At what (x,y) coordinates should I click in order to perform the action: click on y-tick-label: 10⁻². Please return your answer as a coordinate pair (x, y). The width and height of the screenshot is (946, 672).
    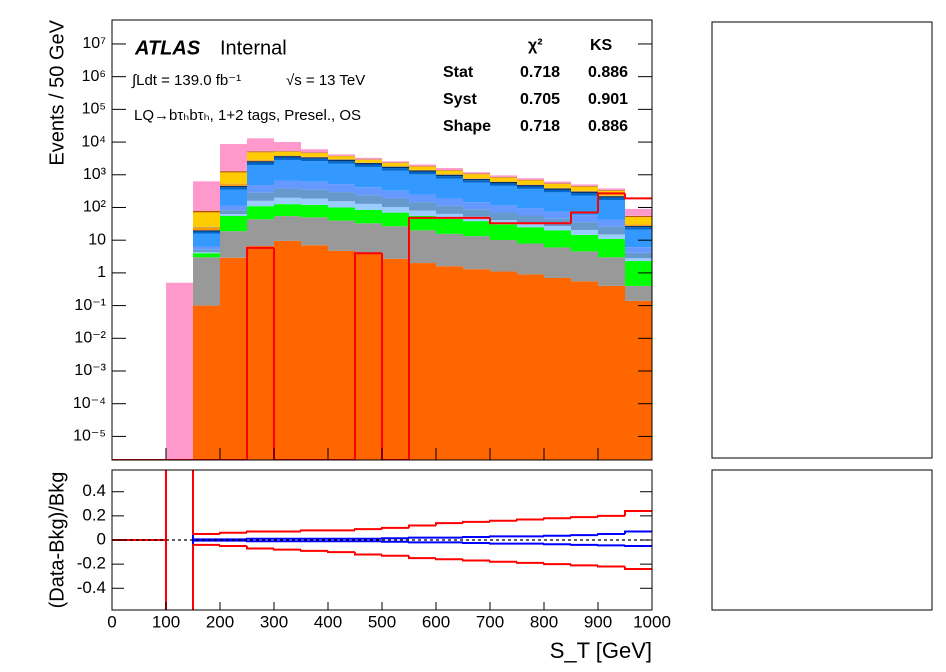
    Looking at the image, I should click on (90, 338).